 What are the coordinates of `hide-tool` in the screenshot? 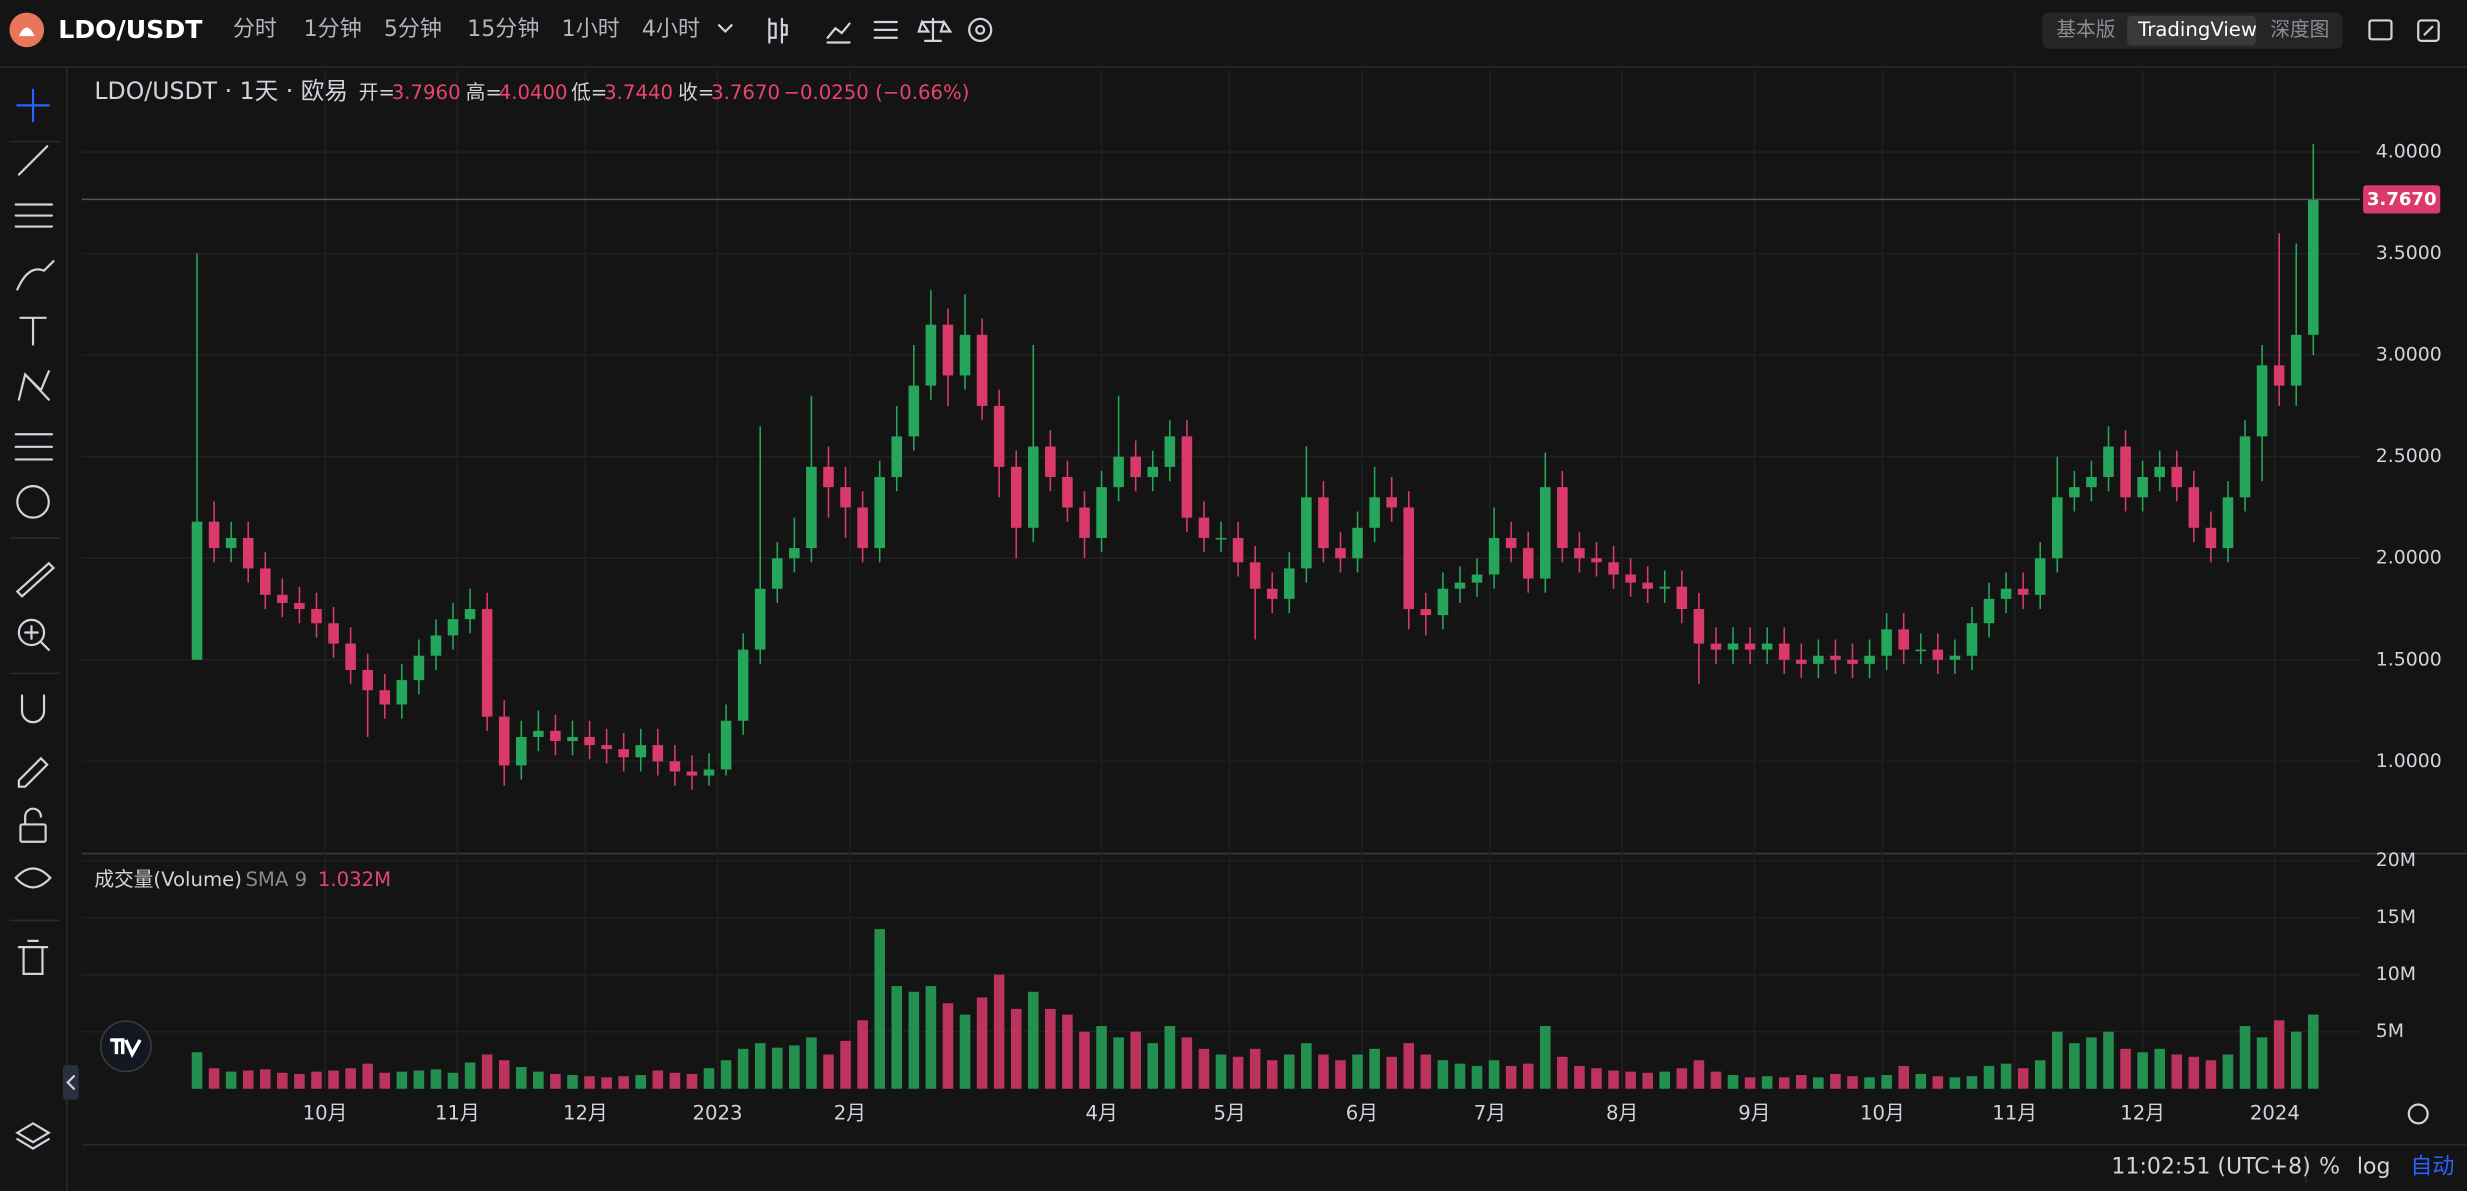 It's located at (33, 878).